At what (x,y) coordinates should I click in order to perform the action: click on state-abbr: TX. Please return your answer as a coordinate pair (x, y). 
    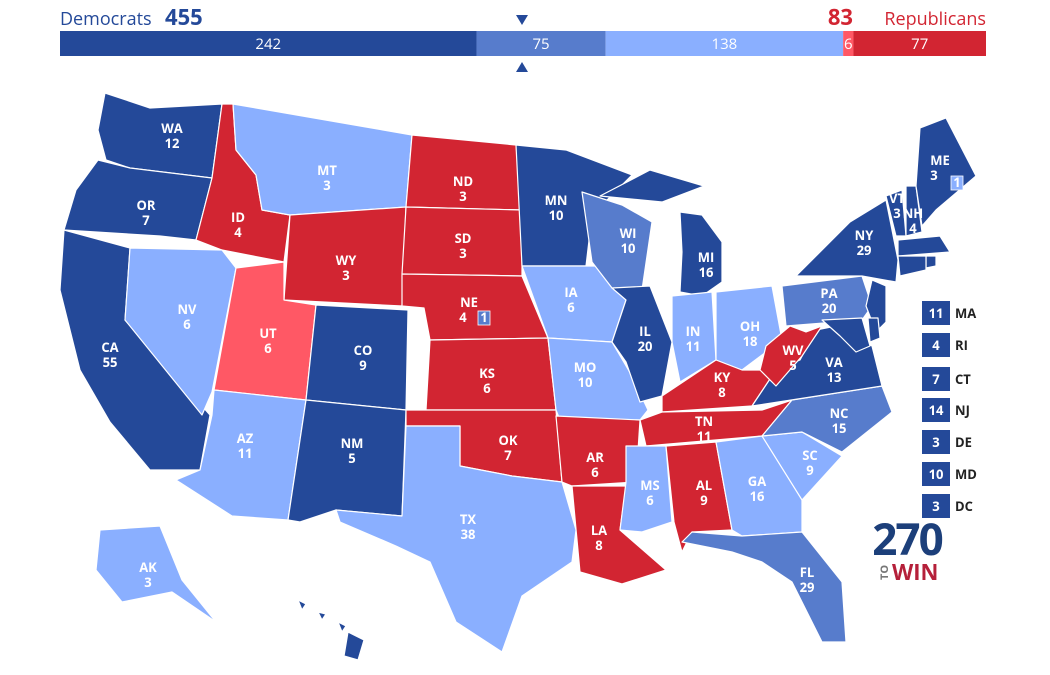
    Looking at the image, I should click on (468, 519).